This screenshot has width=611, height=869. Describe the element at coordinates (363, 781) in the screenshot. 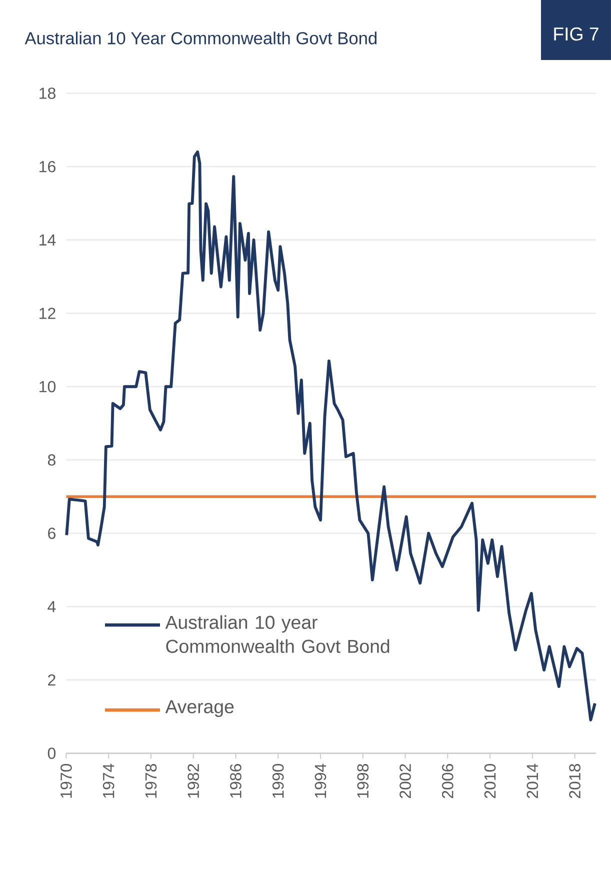

I see `x-tick-label: 1998` at that location.